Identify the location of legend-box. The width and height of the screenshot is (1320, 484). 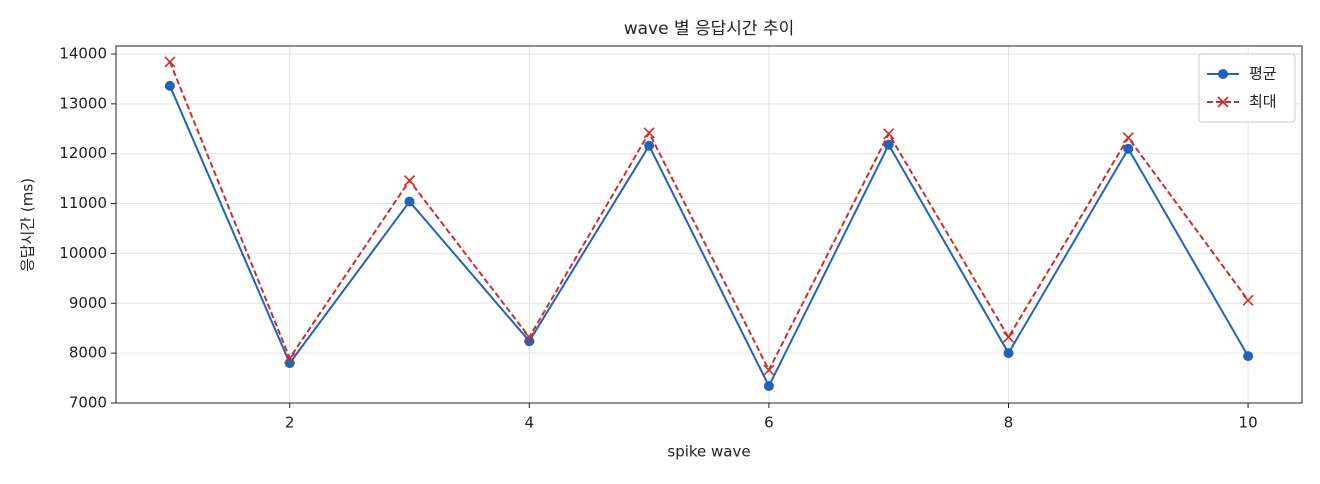
(1247, 88).